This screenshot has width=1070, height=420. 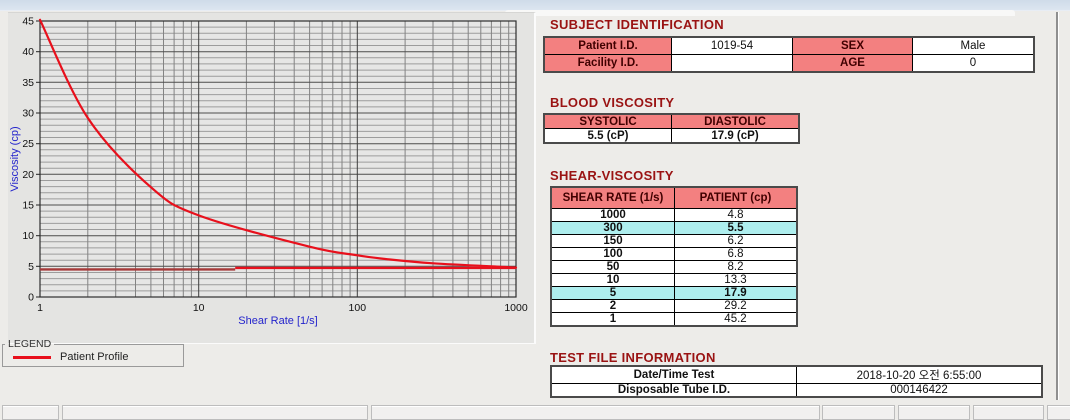 What do you see at coordinates (852, 63) in the screenshot?
I see `subject-label-cell: AGE` at bounding box center [852, 63].